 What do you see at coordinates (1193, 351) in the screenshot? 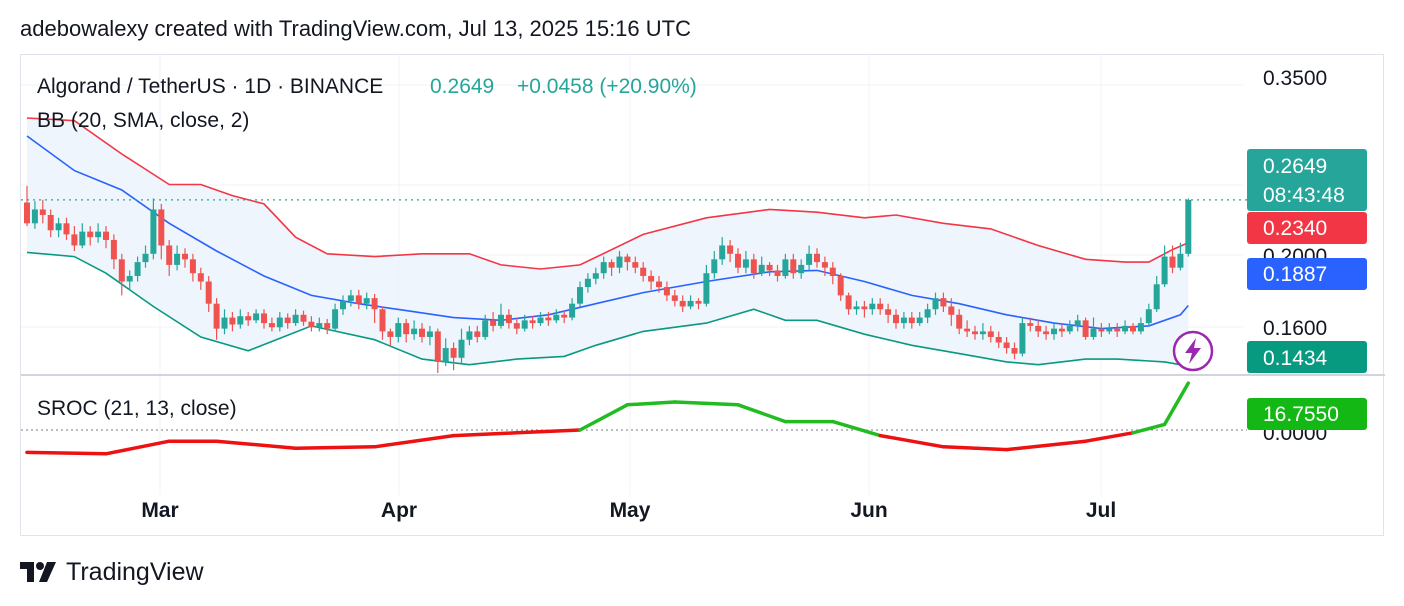
I see `lightning-icon` at bounding box center [1193, 351].